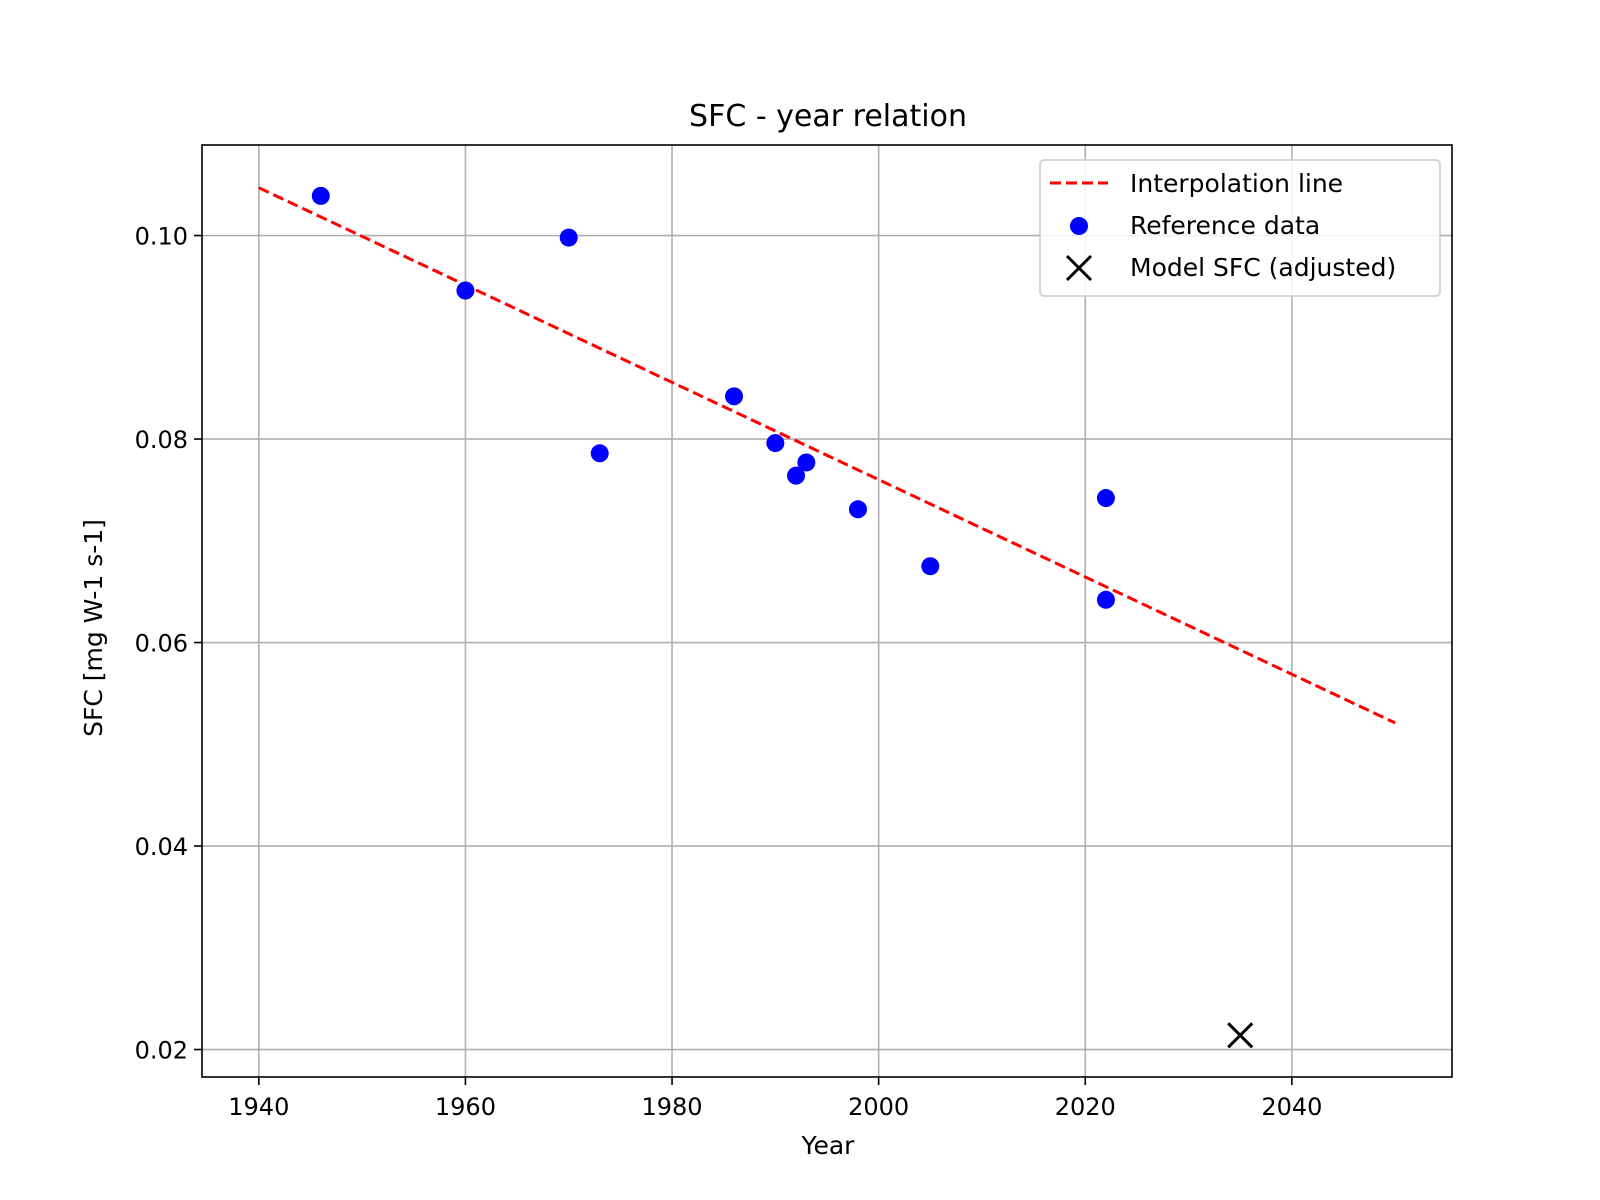  What do you see at coordinates (161, 644) in the screenshot?
I see `y-tick-label: 0.06` at bounding box center [161, 644].